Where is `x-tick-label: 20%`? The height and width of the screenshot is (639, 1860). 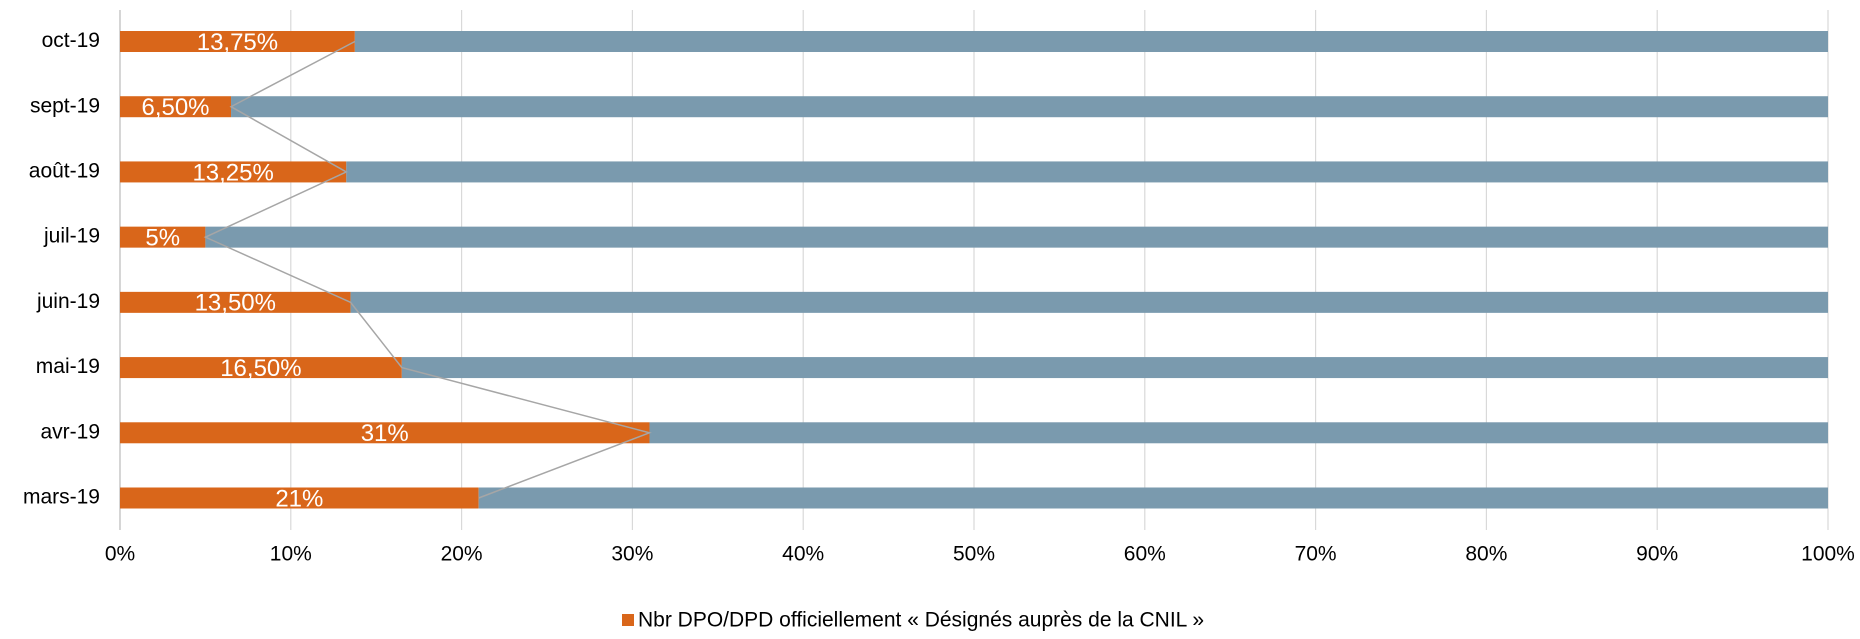 x-tick-label: 20% is located at coordinates (462, 554).